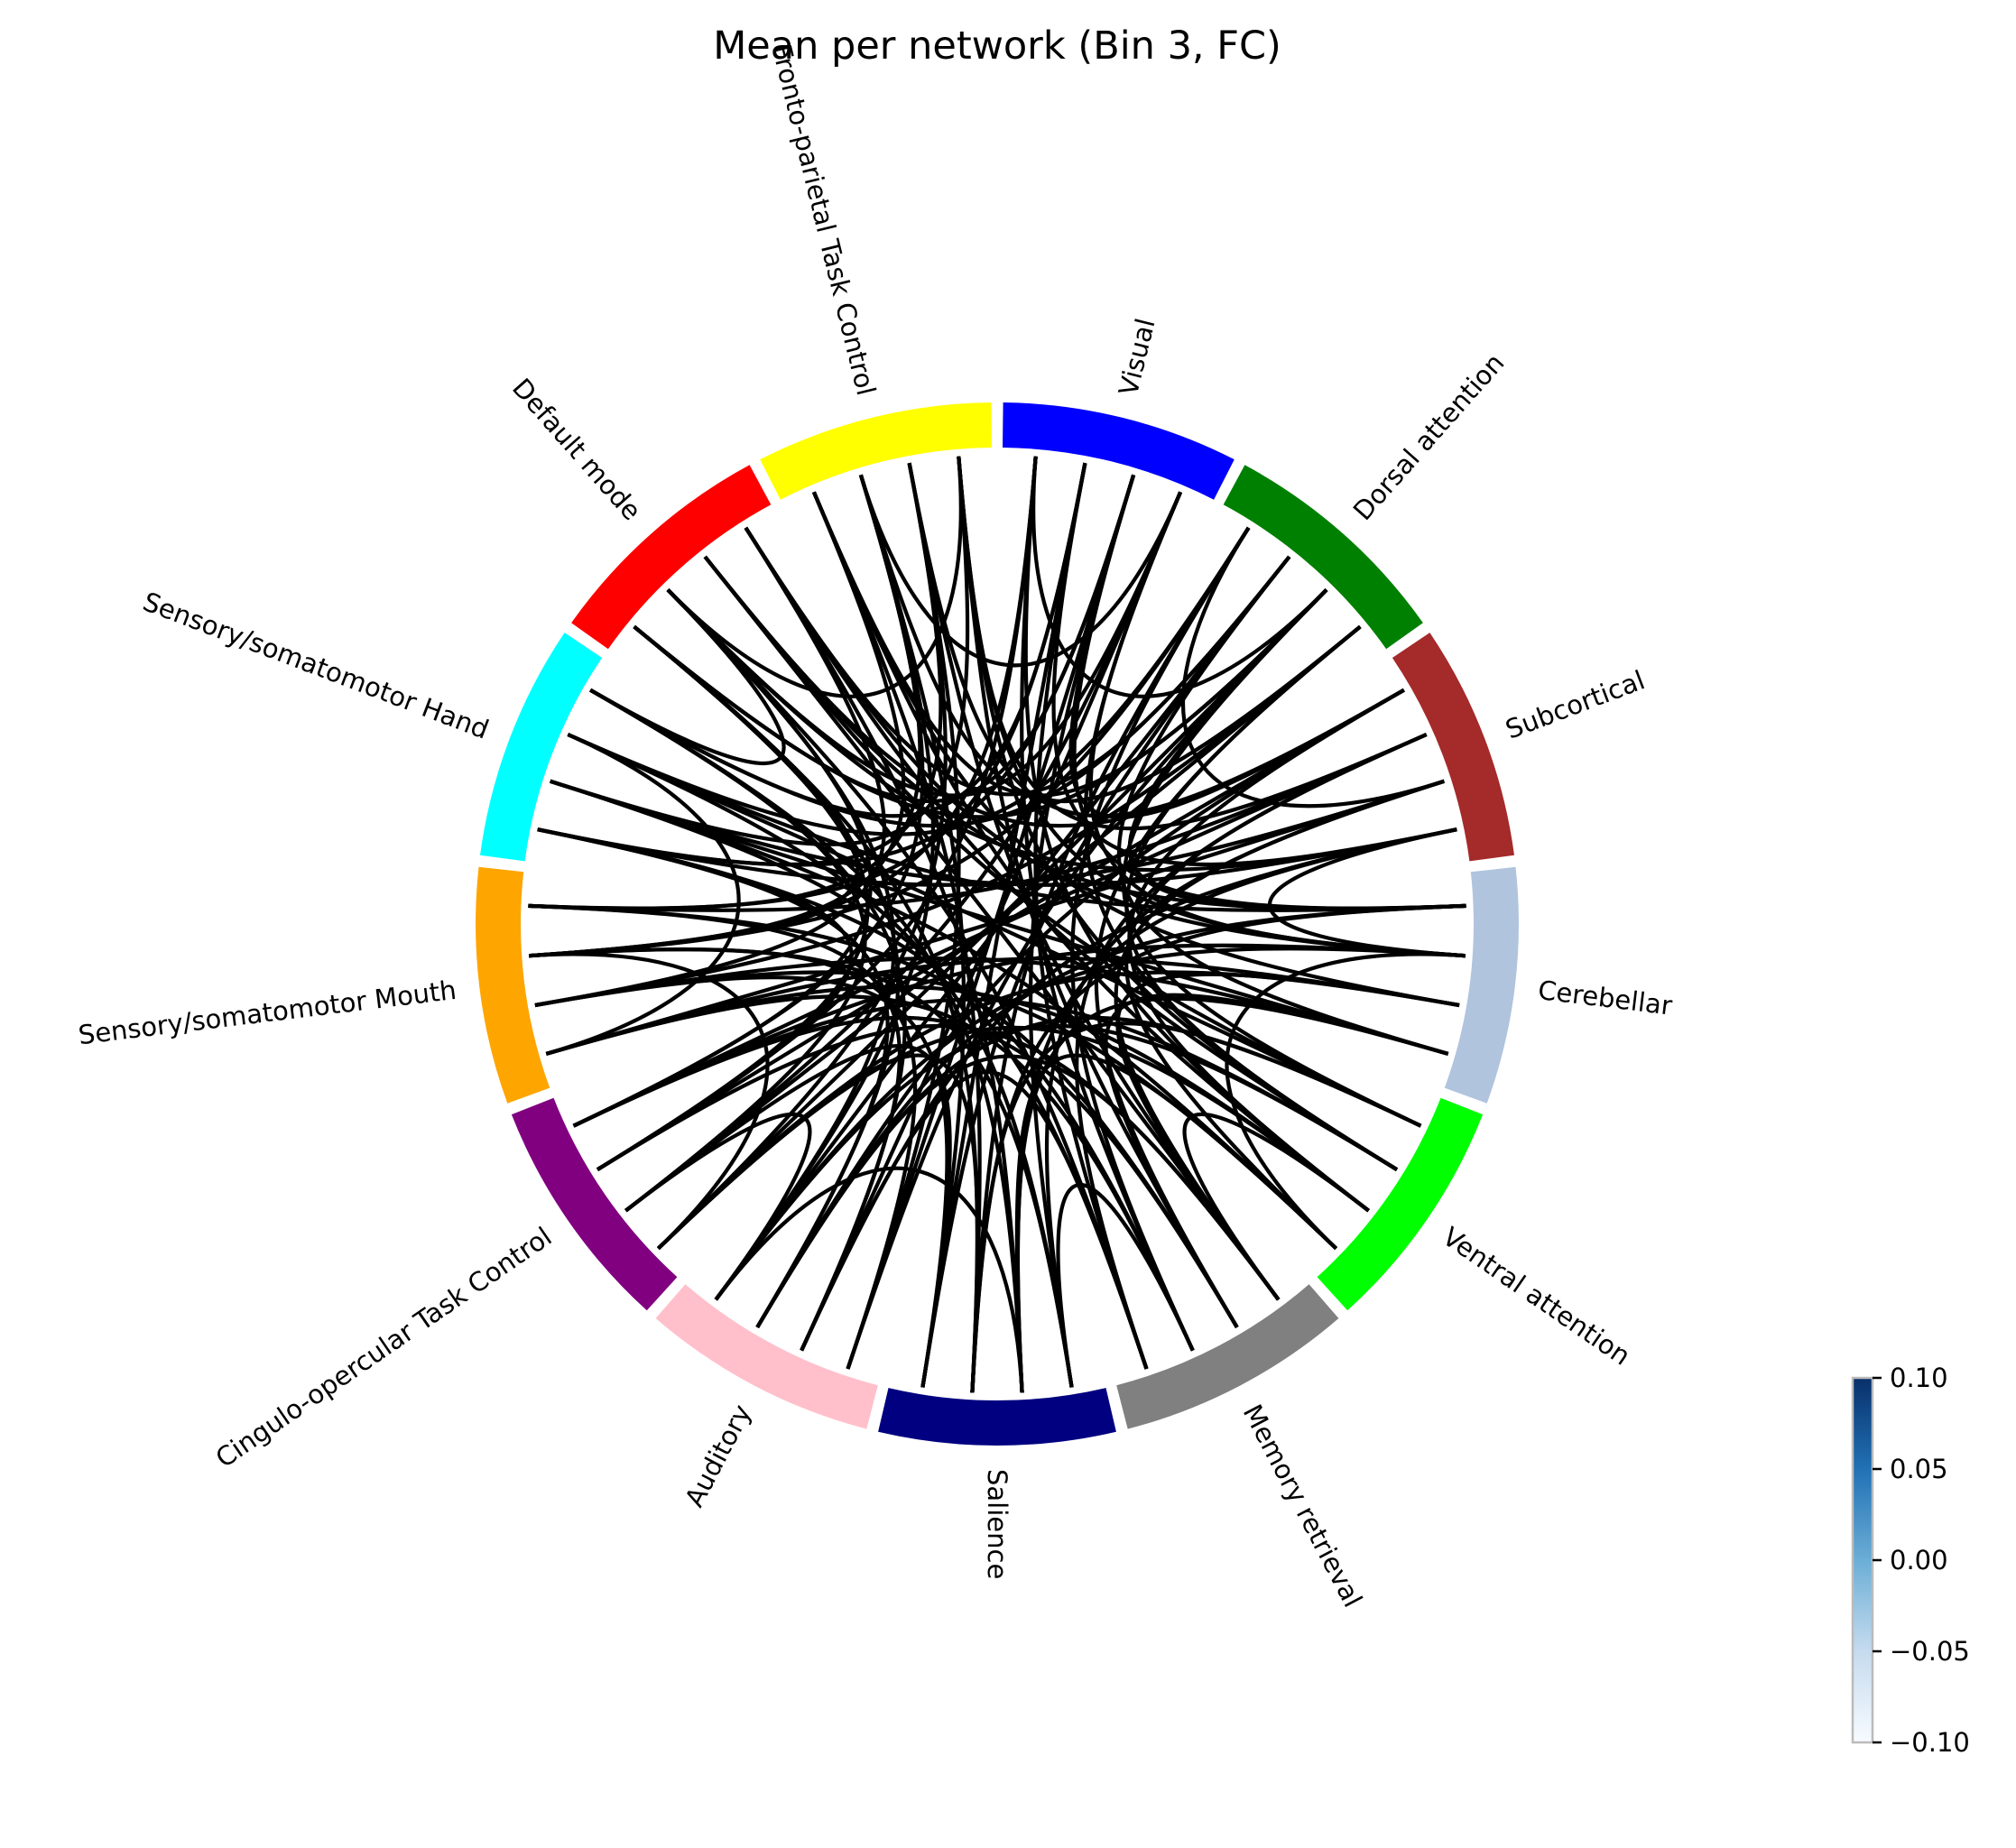 This screenshot has height=1848, width=2016. What do you see at coordinates (687, 677) in the screenshot?
I see `chord-sensory-somatomotor-hand-to-default-mode` at bounding box center [687, 677].